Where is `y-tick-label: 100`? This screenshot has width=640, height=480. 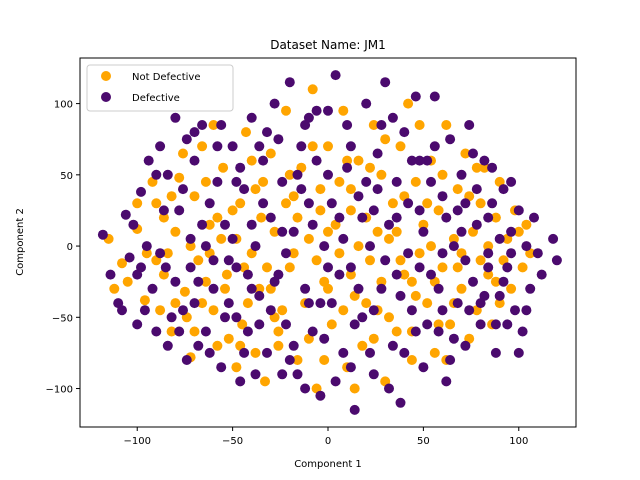
y-tick-label: 100 is located at coordinates (63, 105).